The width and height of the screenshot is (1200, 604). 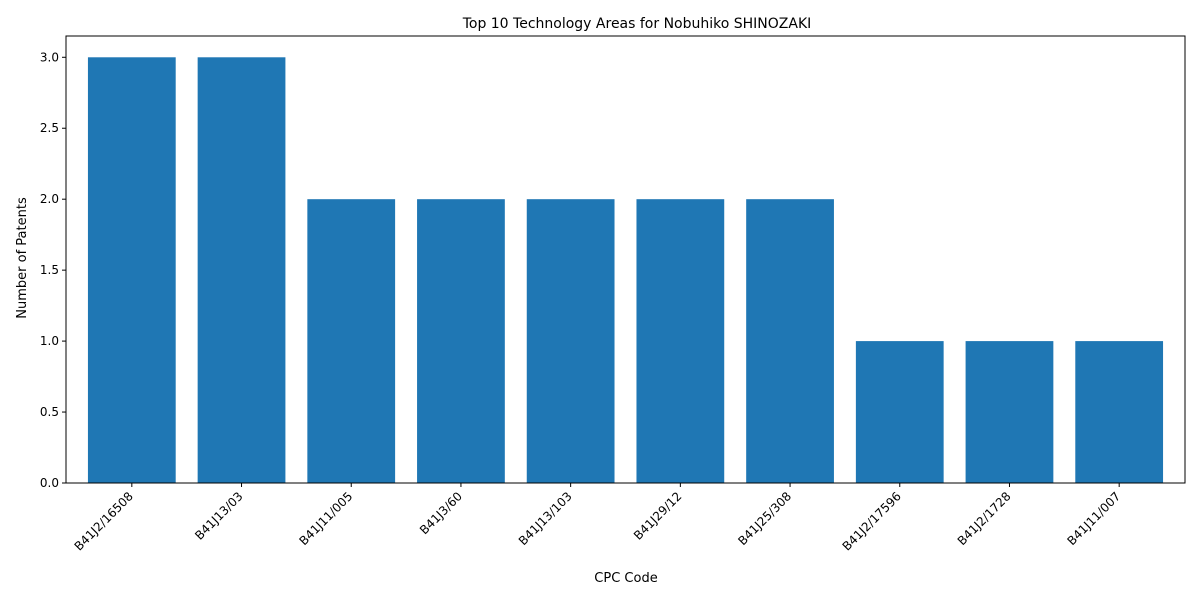 What do you see at coordinates (22, 258) in the screenshot?
I see `y-axis-label: Number of Patents` at bounding box center [22, 258].